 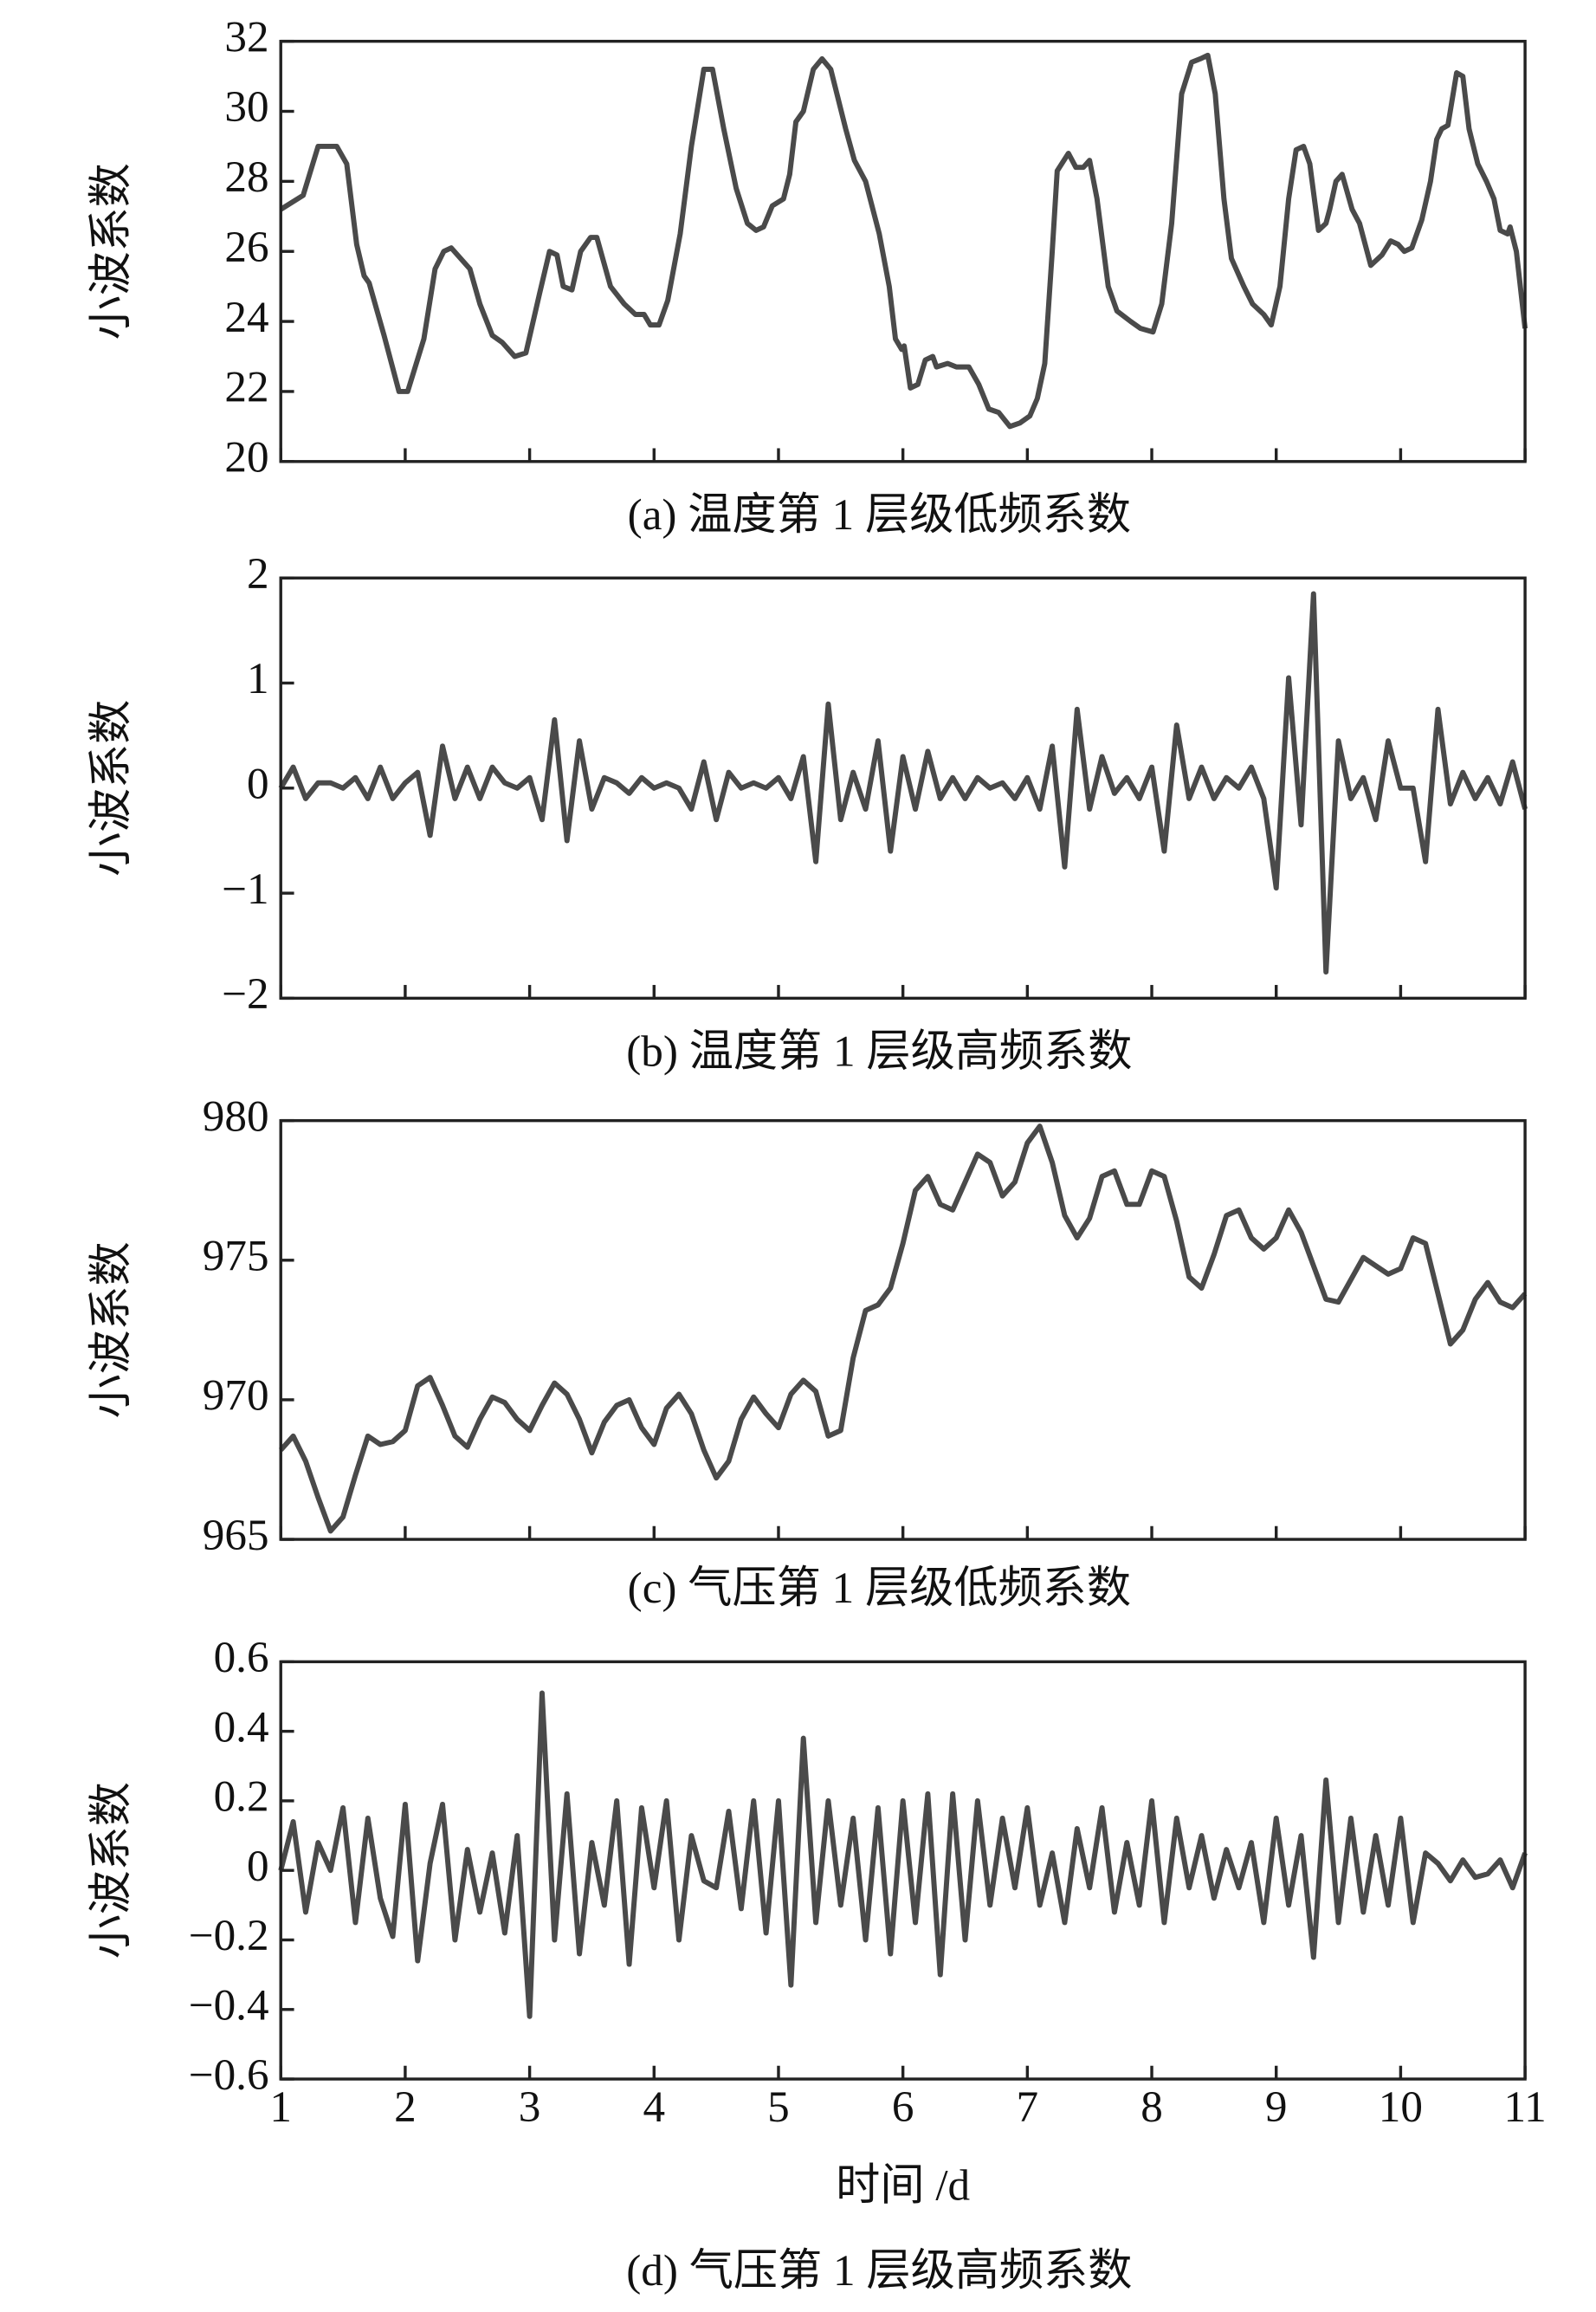 I want to click on y-tick-label: 0.6, so click(x=241, y=1657).